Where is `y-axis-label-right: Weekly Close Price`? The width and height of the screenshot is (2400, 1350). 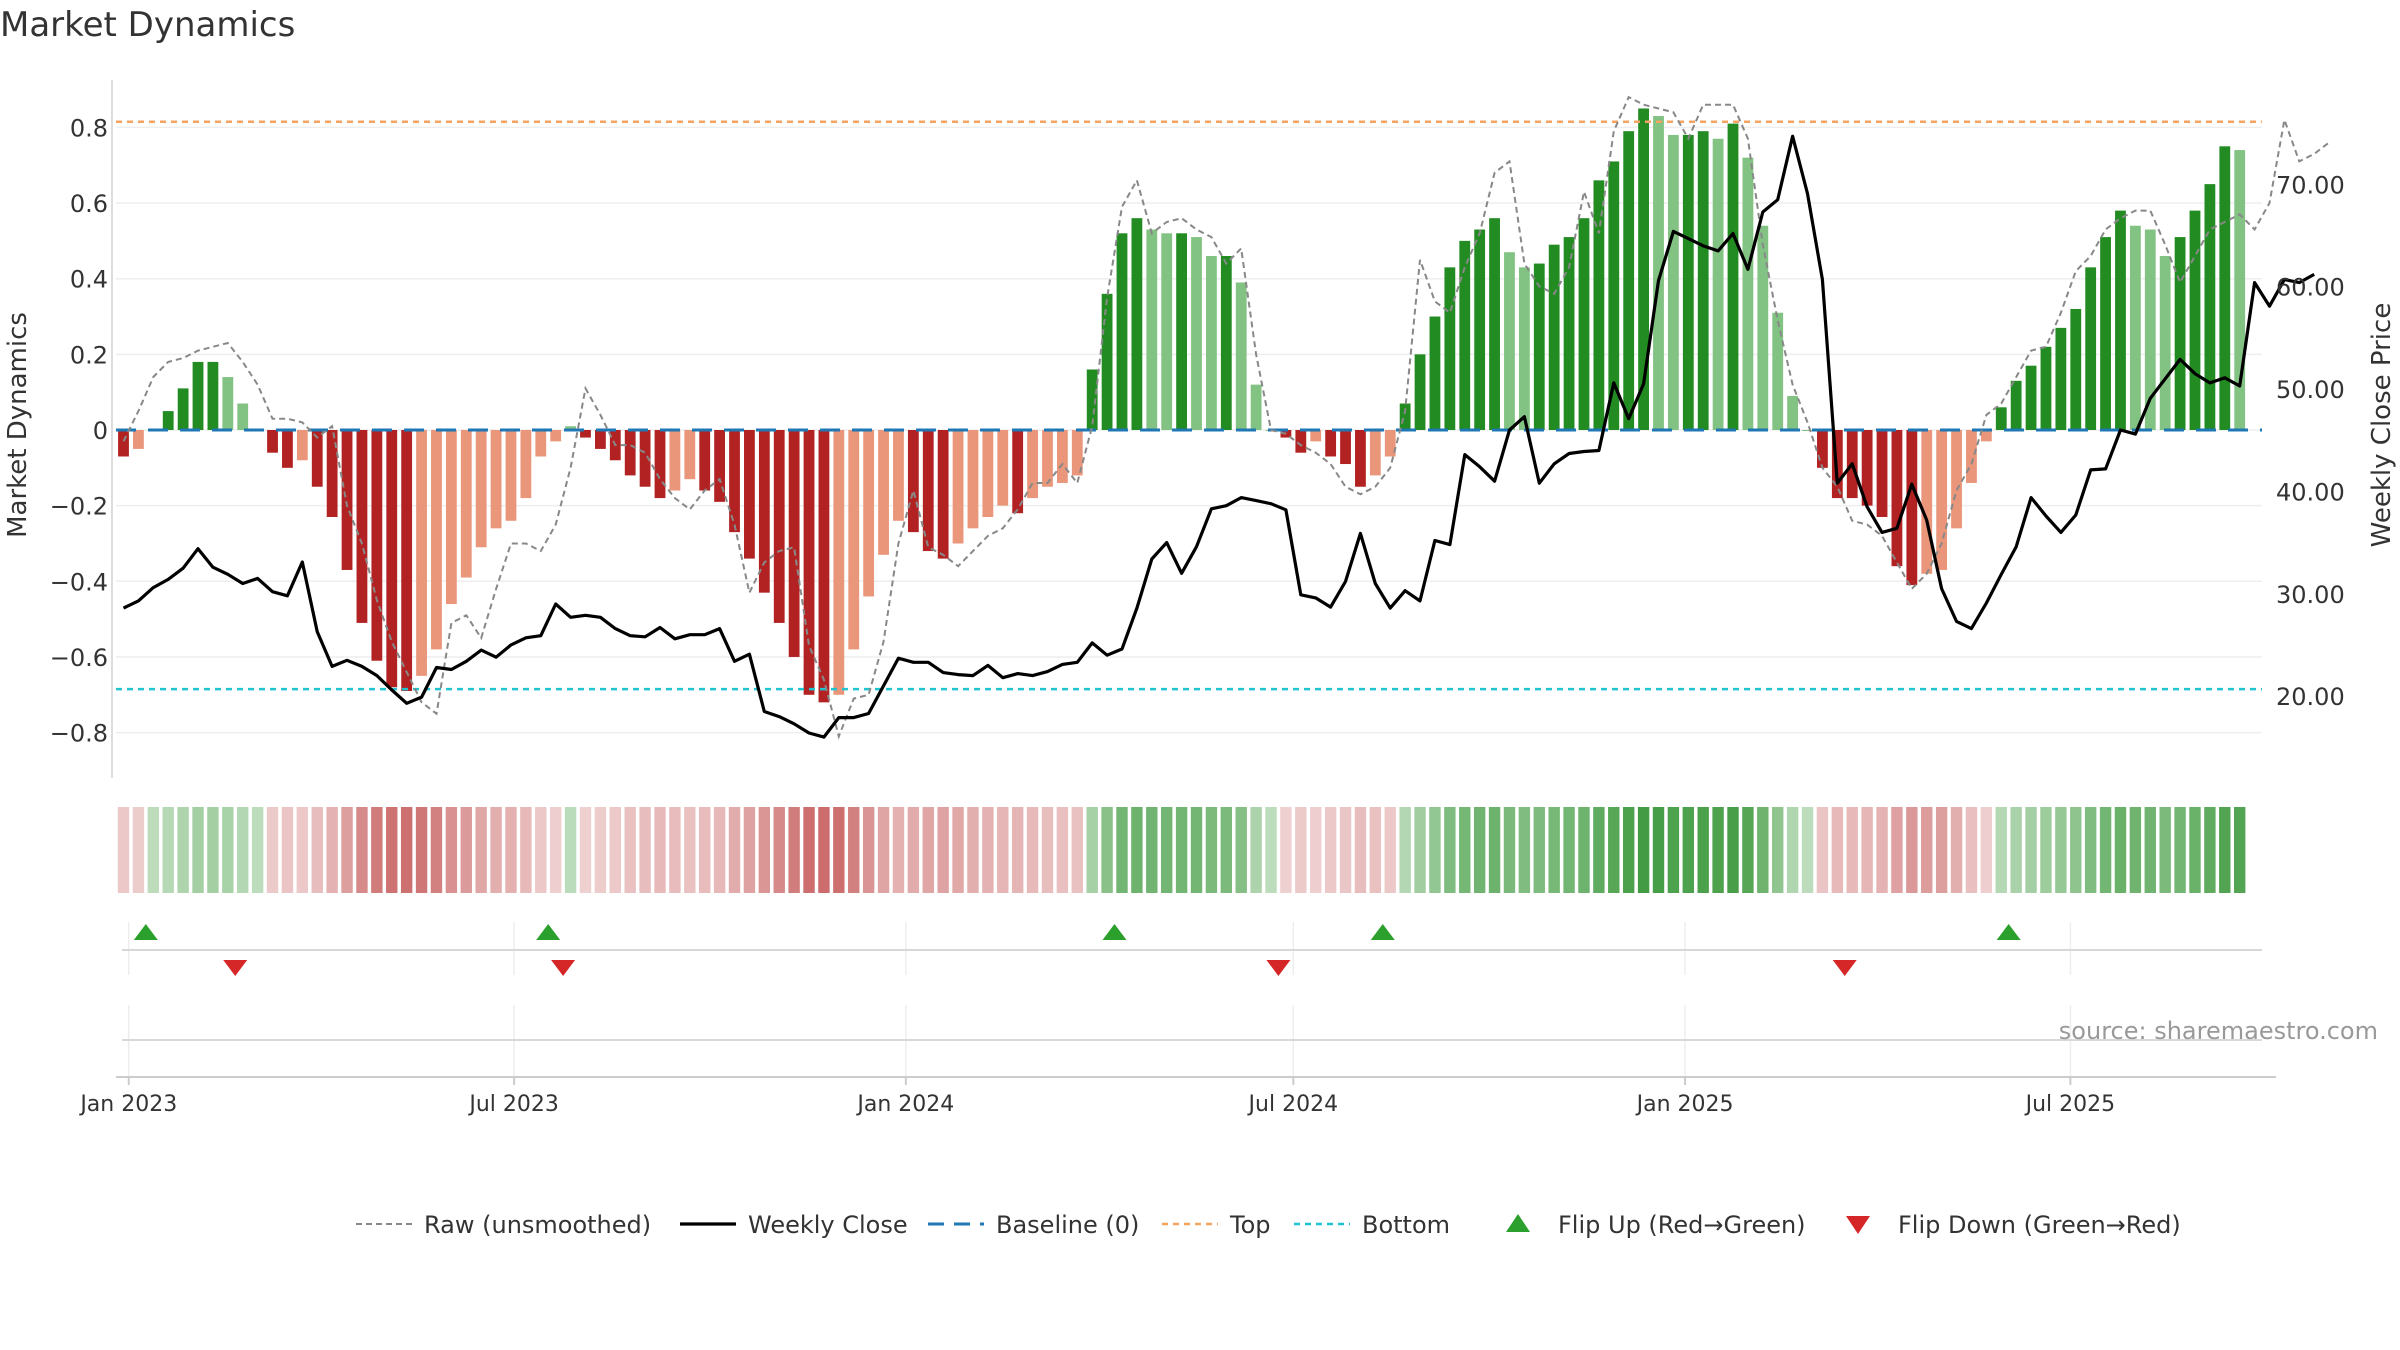
y-axis-label-right: Weekly Close Price is located at coordinates (2382, 425).